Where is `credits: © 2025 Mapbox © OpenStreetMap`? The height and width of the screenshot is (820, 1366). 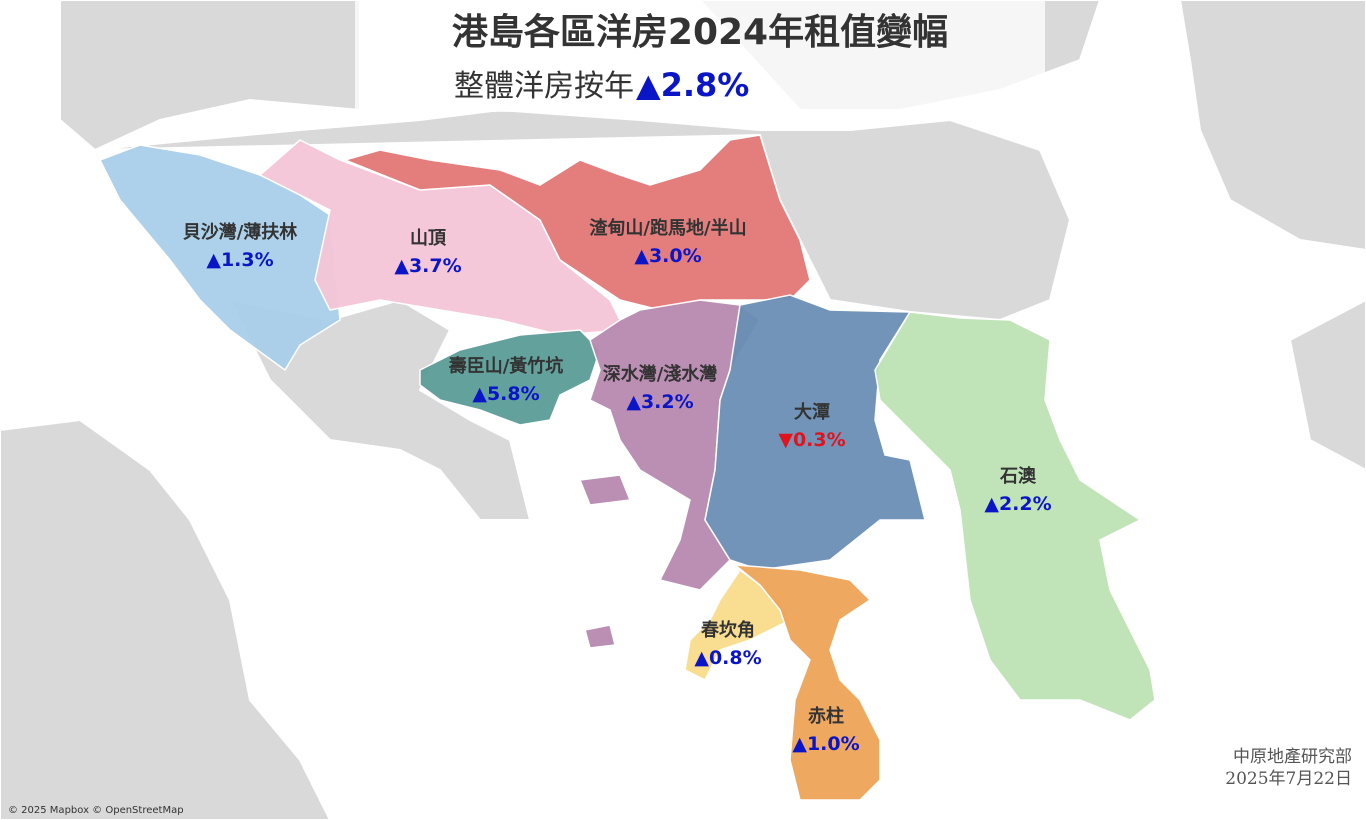
credits: © 2025 Mapbox © OpenStreetMap is located at coordinates (96, 810).